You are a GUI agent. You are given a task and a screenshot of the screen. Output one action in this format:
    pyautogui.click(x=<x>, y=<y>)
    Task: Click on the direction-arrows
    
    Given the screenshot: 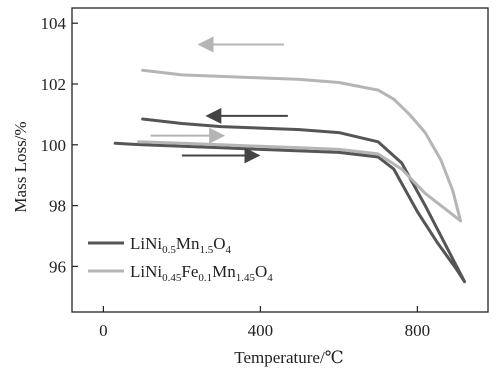 What is the action you would take?
    pyautogui.click(x=219, y=100)
    